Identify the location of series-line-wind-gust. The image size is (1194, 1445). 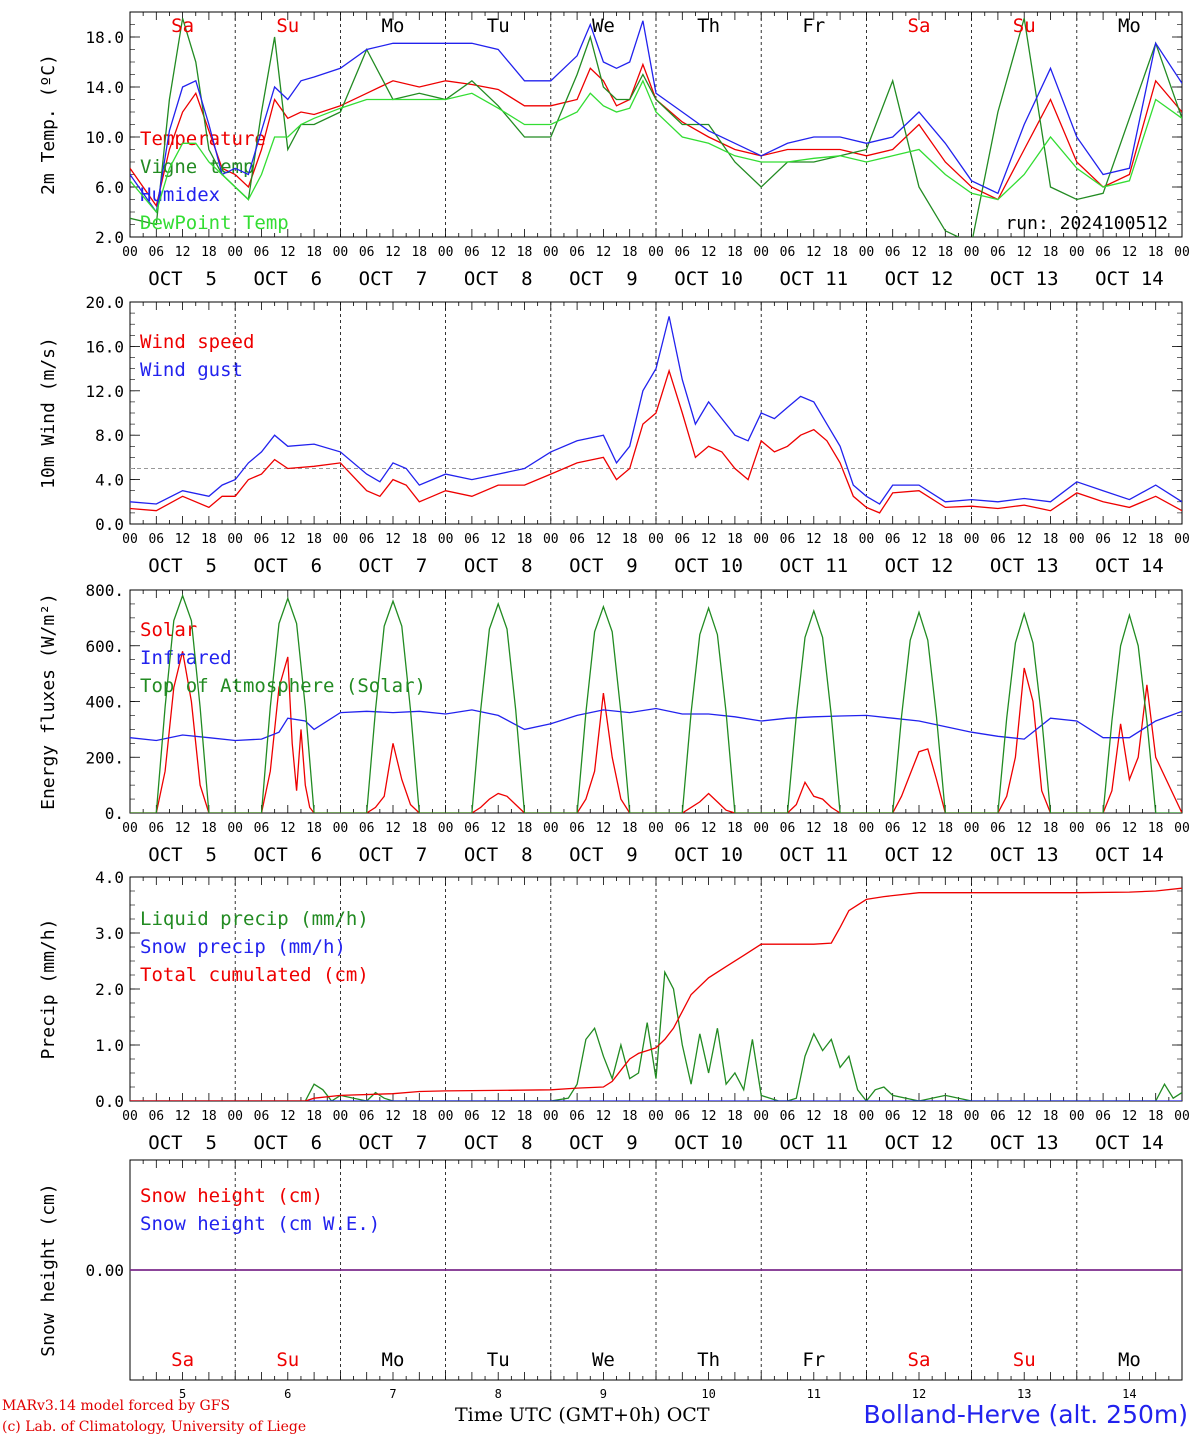
(656, 410).